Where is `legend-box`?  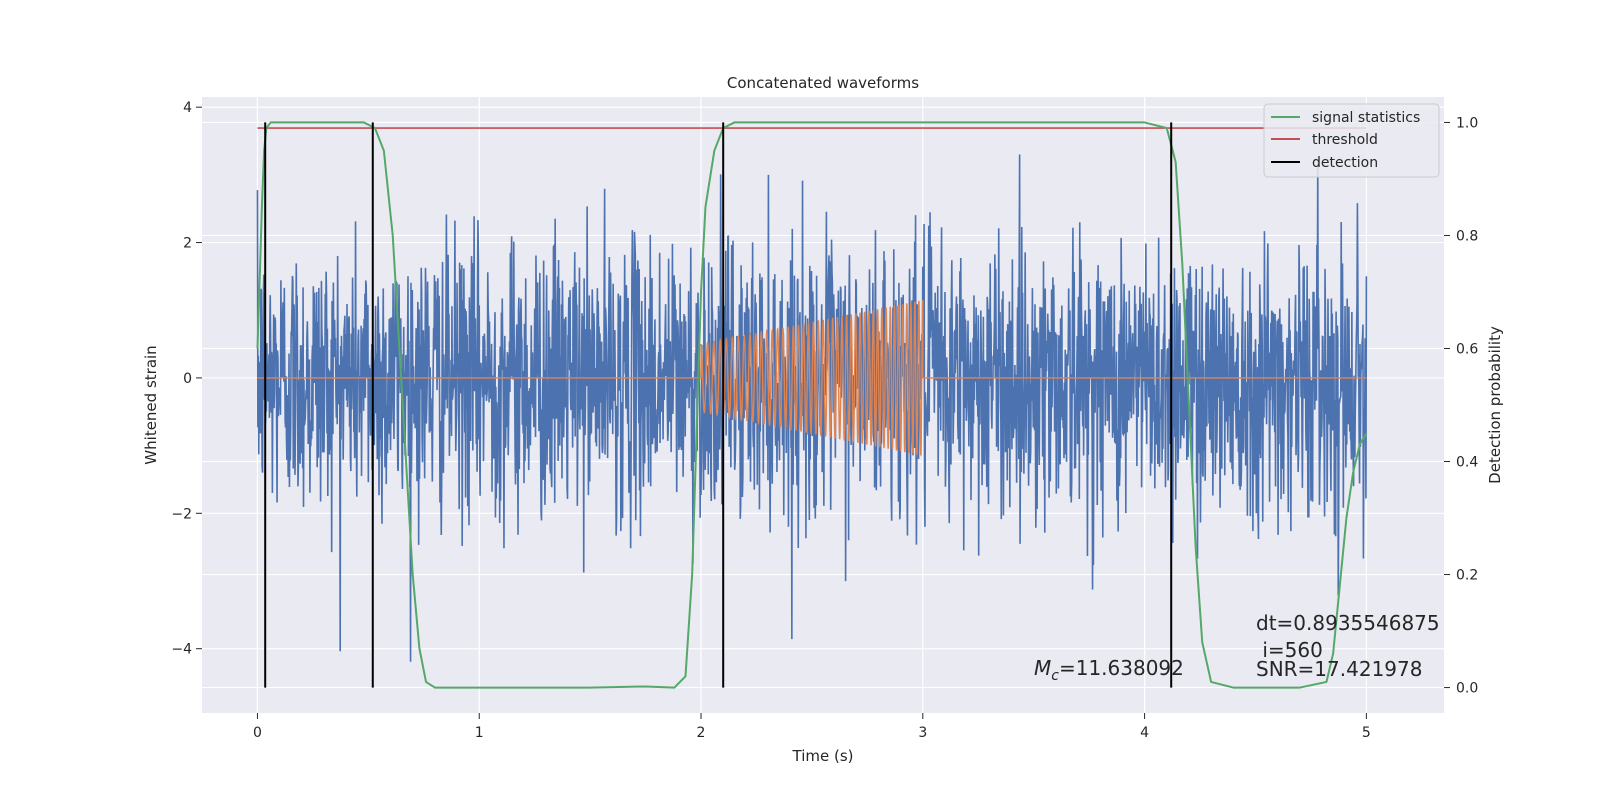
legend-box is located at coordinates (1351, 140).